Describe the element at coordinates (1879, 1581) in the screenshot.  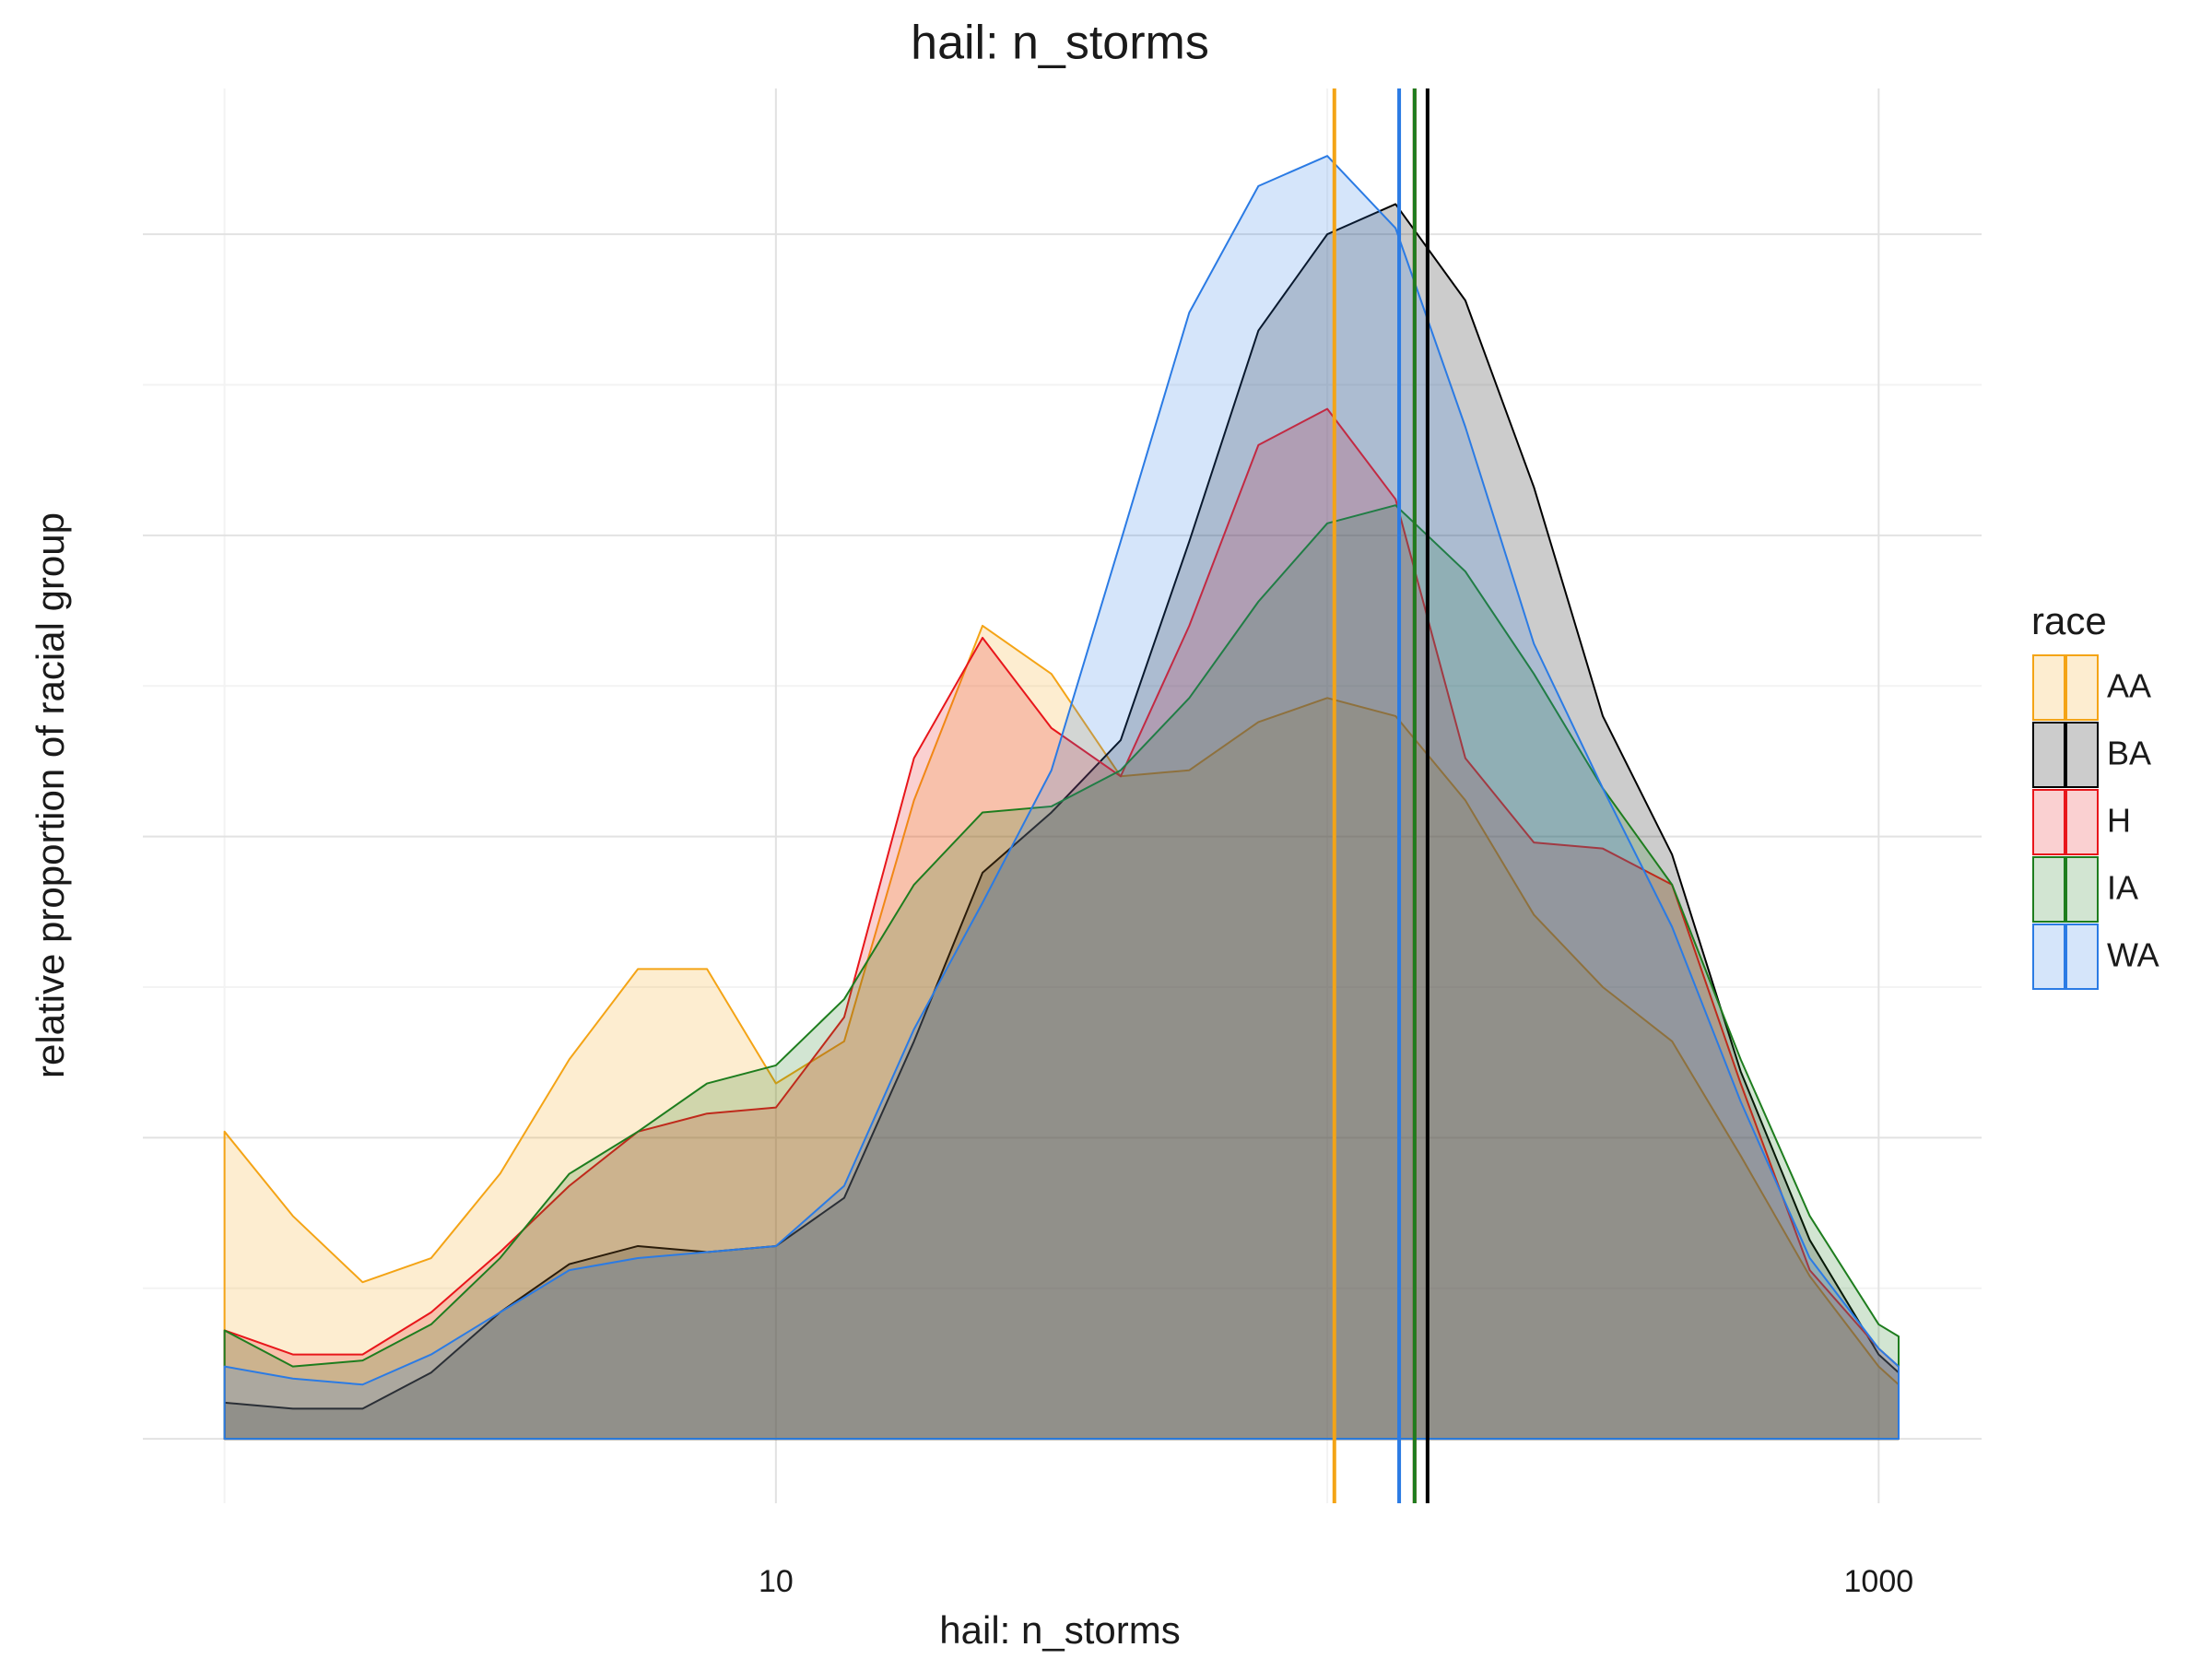
I see `x-tick-label: 1000` at that location.